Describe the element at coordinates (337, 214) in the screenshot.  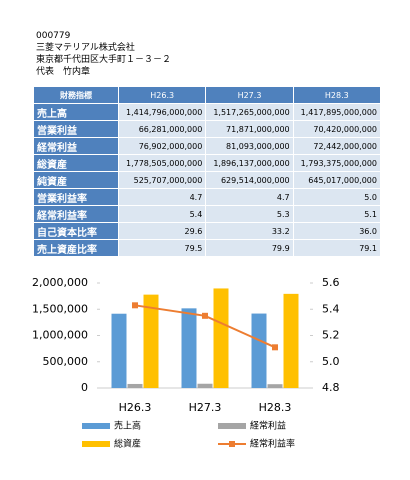
I see `cell: 5.1` at that location.